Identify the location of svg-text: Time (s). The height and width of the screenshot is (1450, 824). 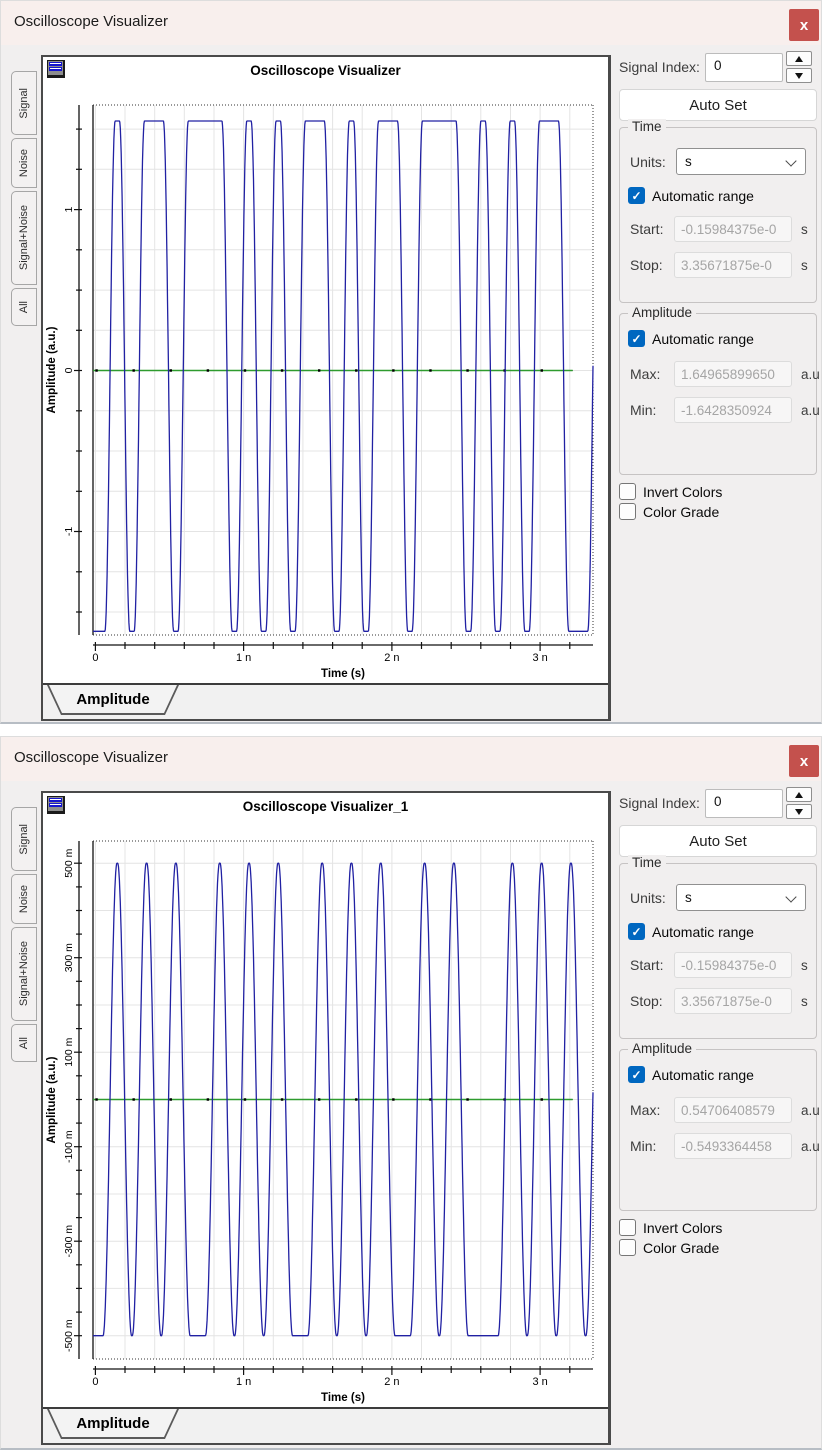
(343, 674).